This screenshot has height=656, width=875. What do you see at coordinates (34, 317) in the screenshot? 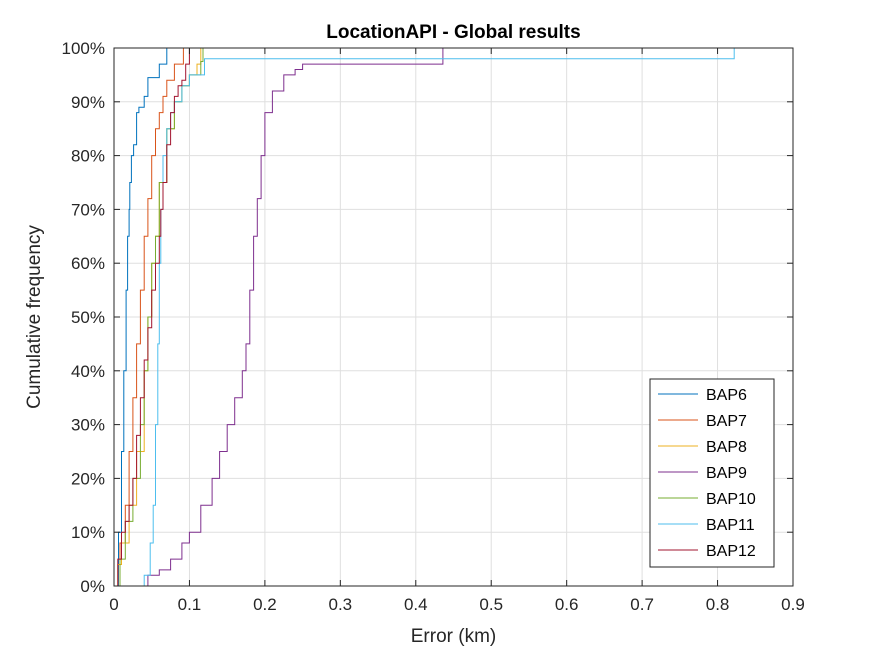
I see `y-axis-label: Cumulative frequency` at bounding box center [34, 317].